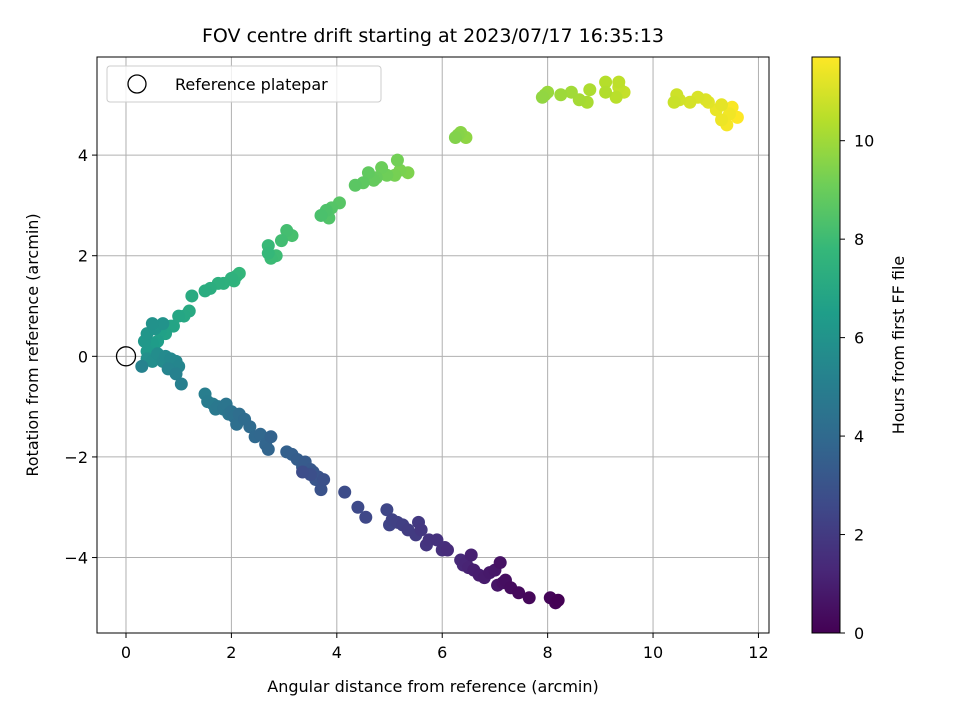 The height and width of the screenshot is (720, 960). What do you see at coordinates (859, 633) in the screenshot?
I see `colorbar-tick-label: 0` at bounding box center [859, 633].